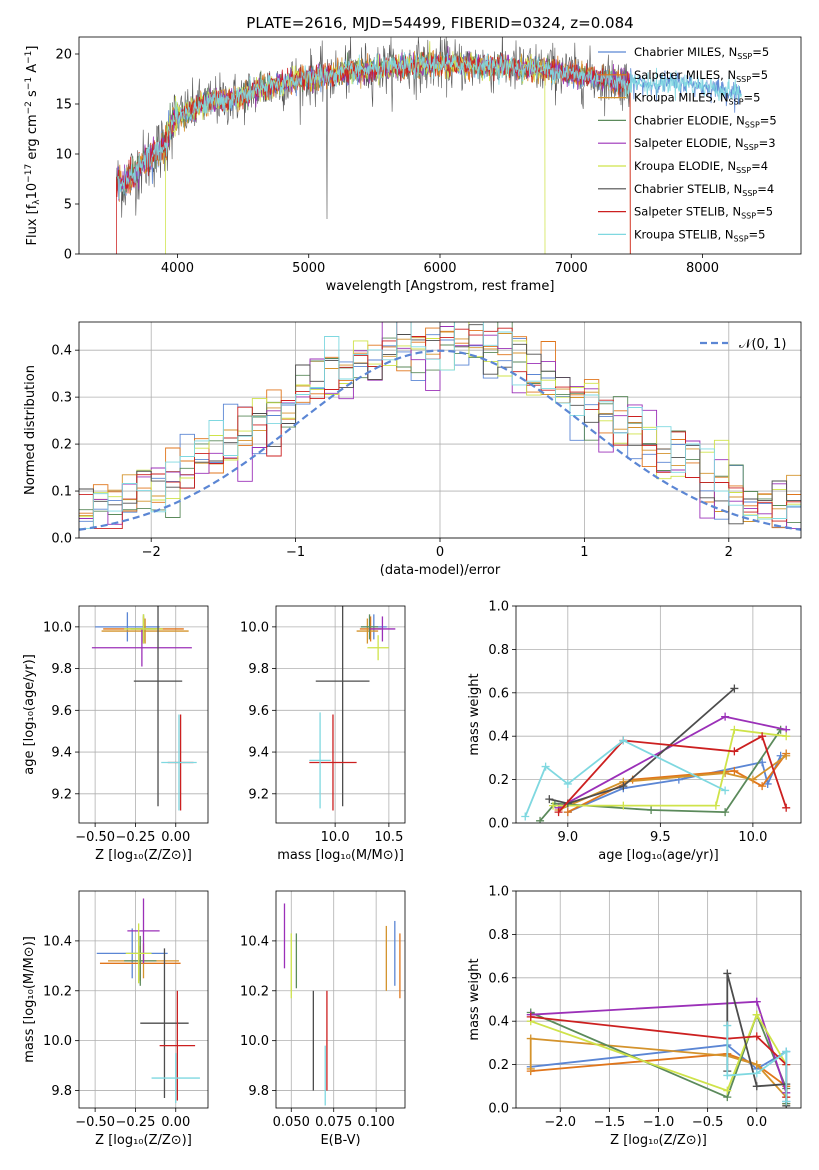 The width and height of the screenshot is (819, 1170). Describe the element at coordinates (498, 1022) in the screenshot. I see `y-tick-label: 0.4` at that location.